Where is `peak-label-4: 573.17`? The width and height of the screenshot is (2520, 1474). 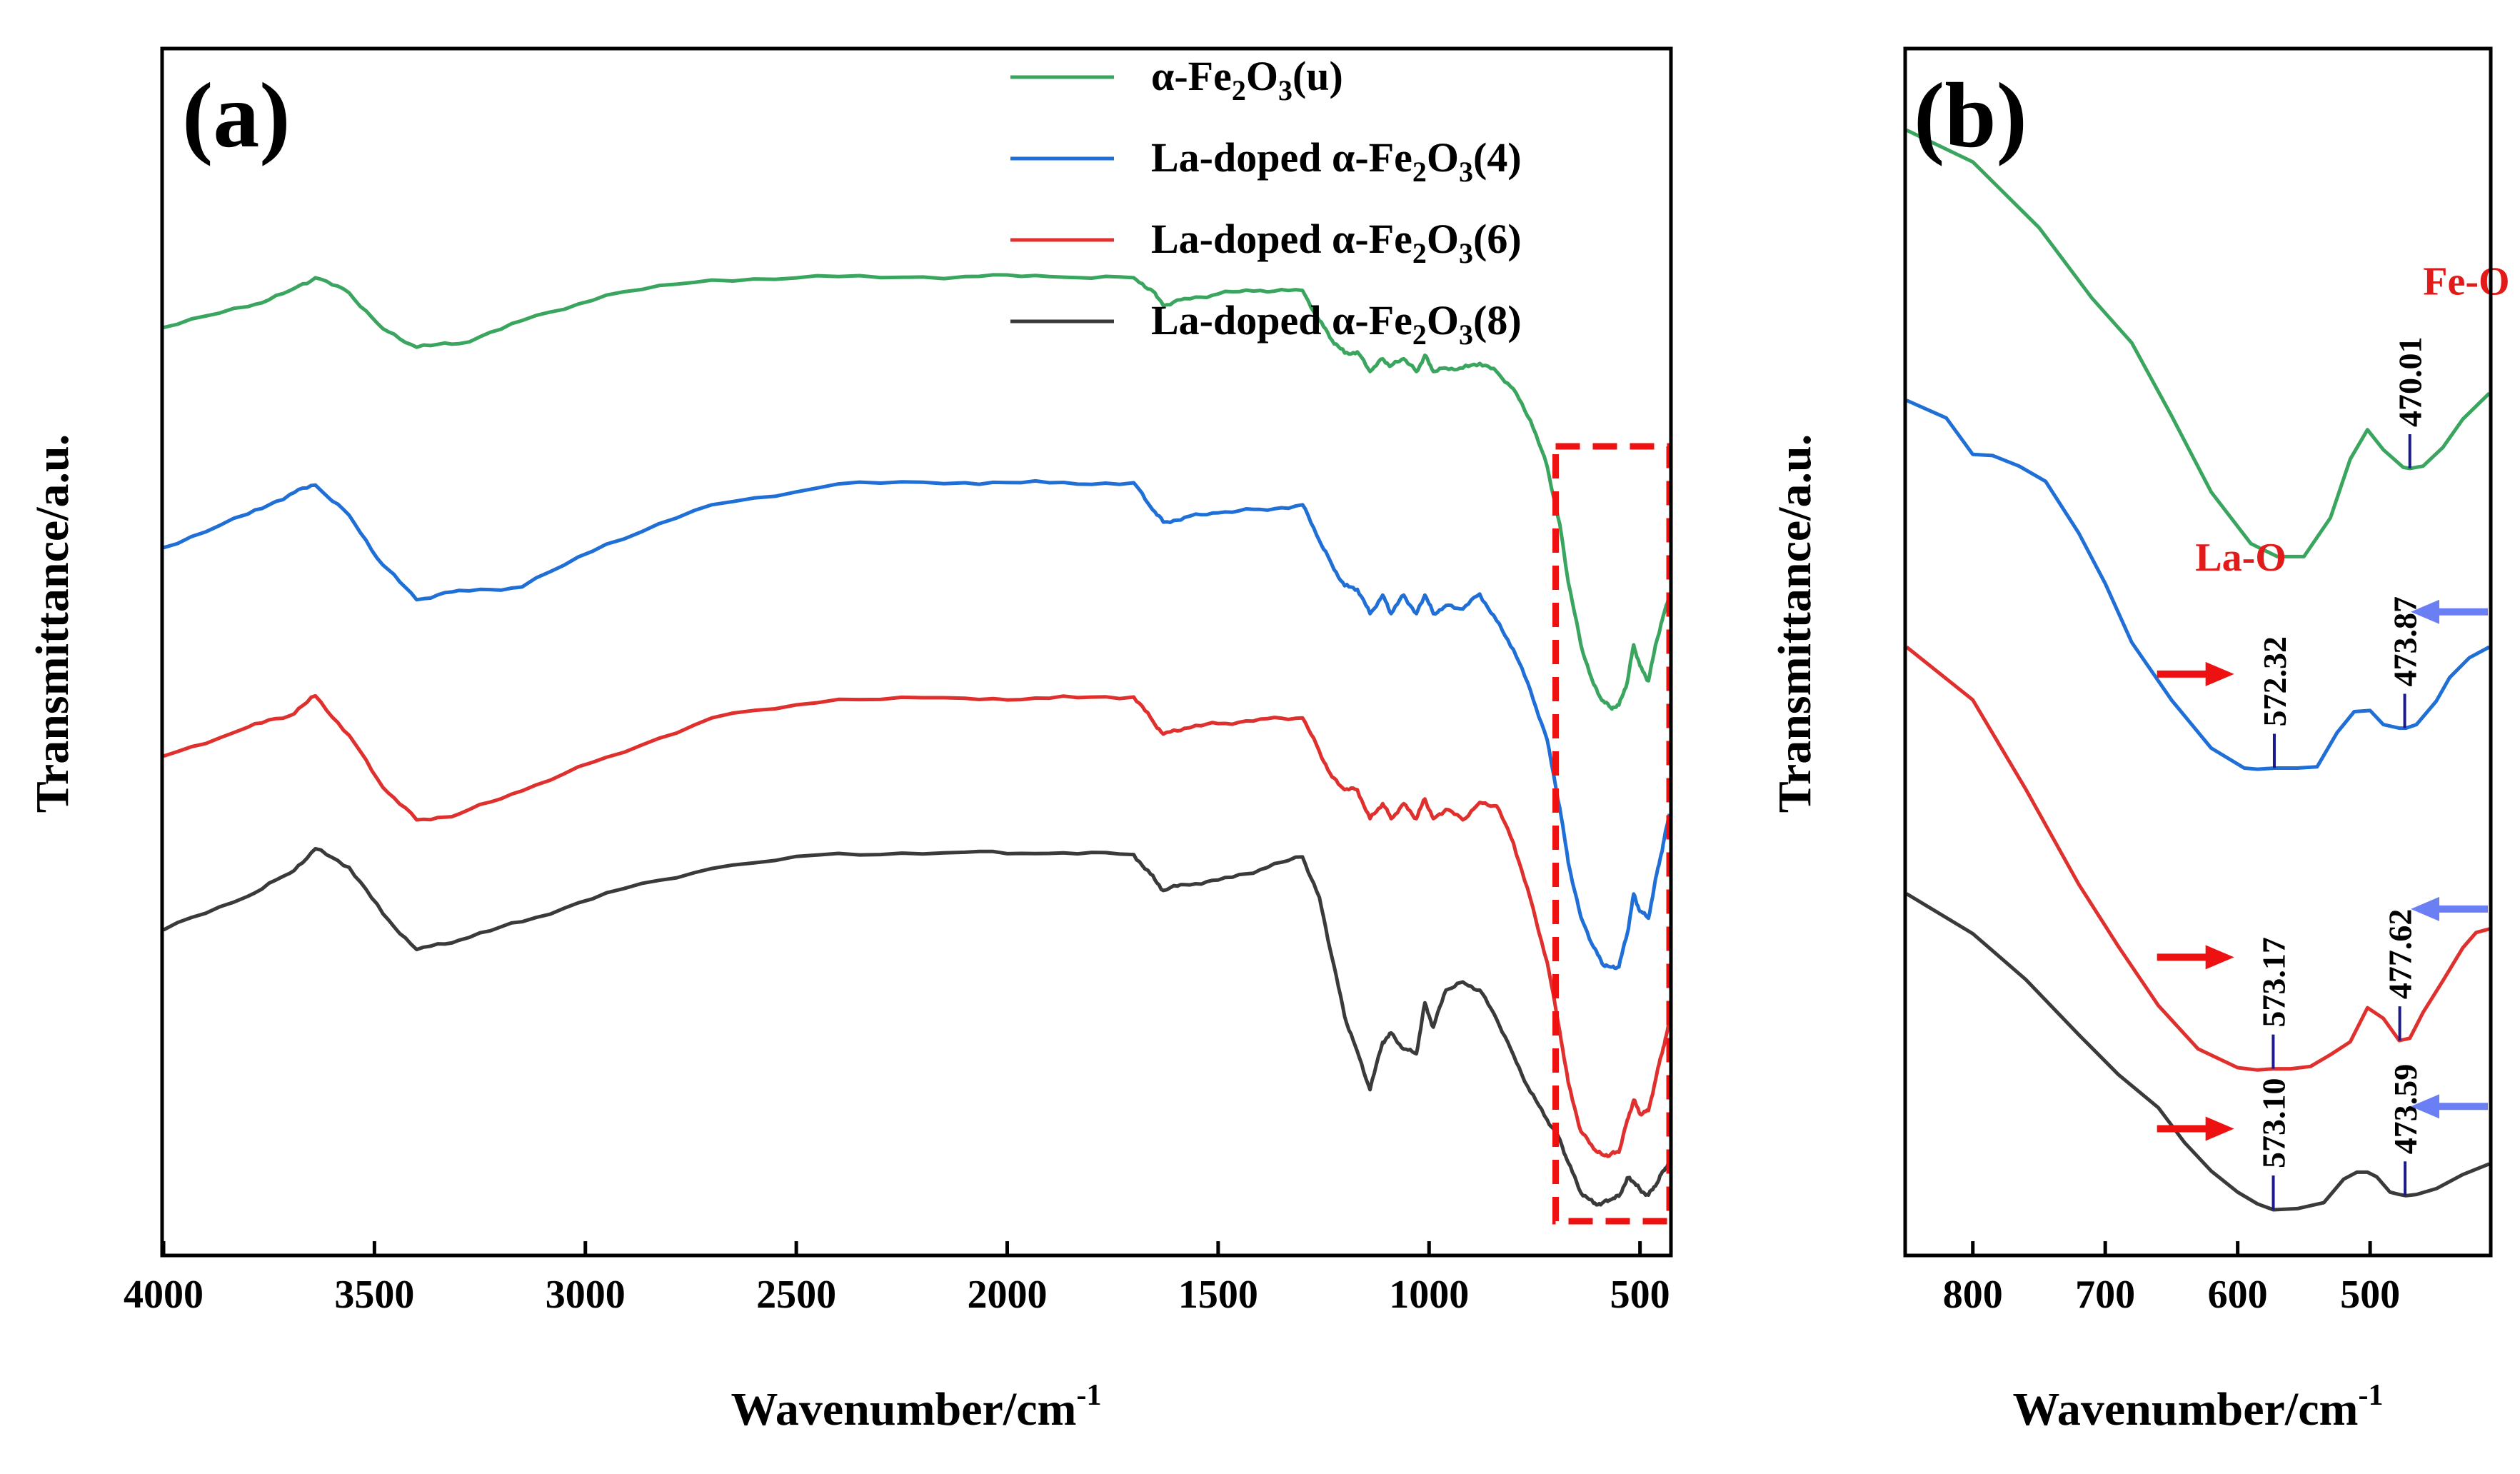
peak-label-4: 573.17 is located at coordinates (2273, 982).